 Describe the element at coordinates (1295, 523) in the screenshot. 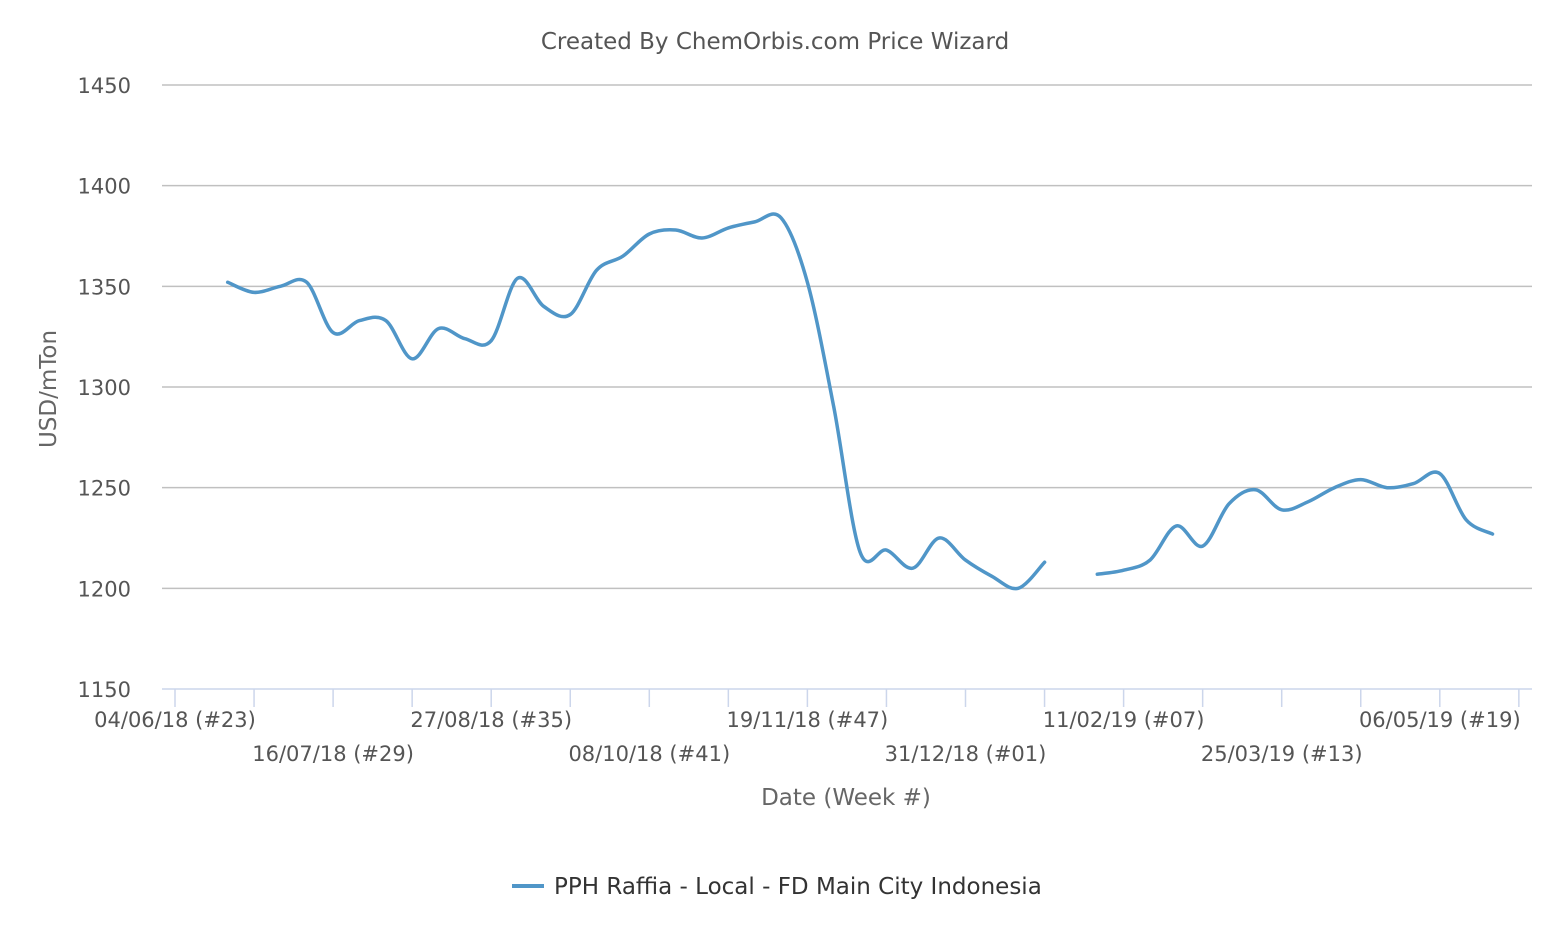

I see `series-line` at that location.